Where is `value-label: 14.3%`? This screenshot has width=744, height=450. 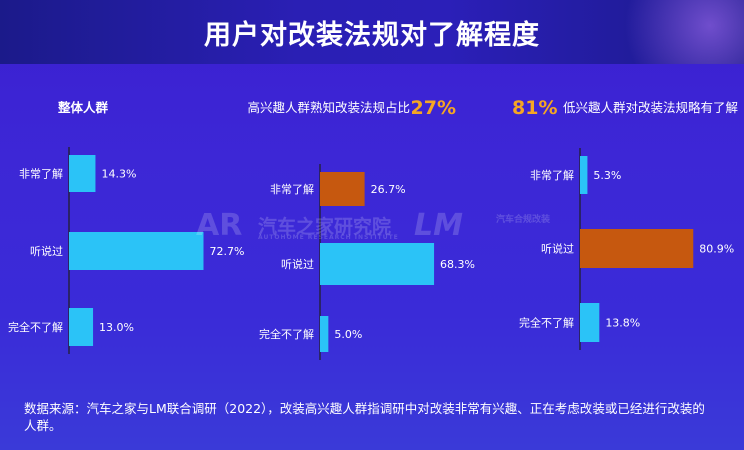 value-label: 14.3% is located at coordinates (118, 174).